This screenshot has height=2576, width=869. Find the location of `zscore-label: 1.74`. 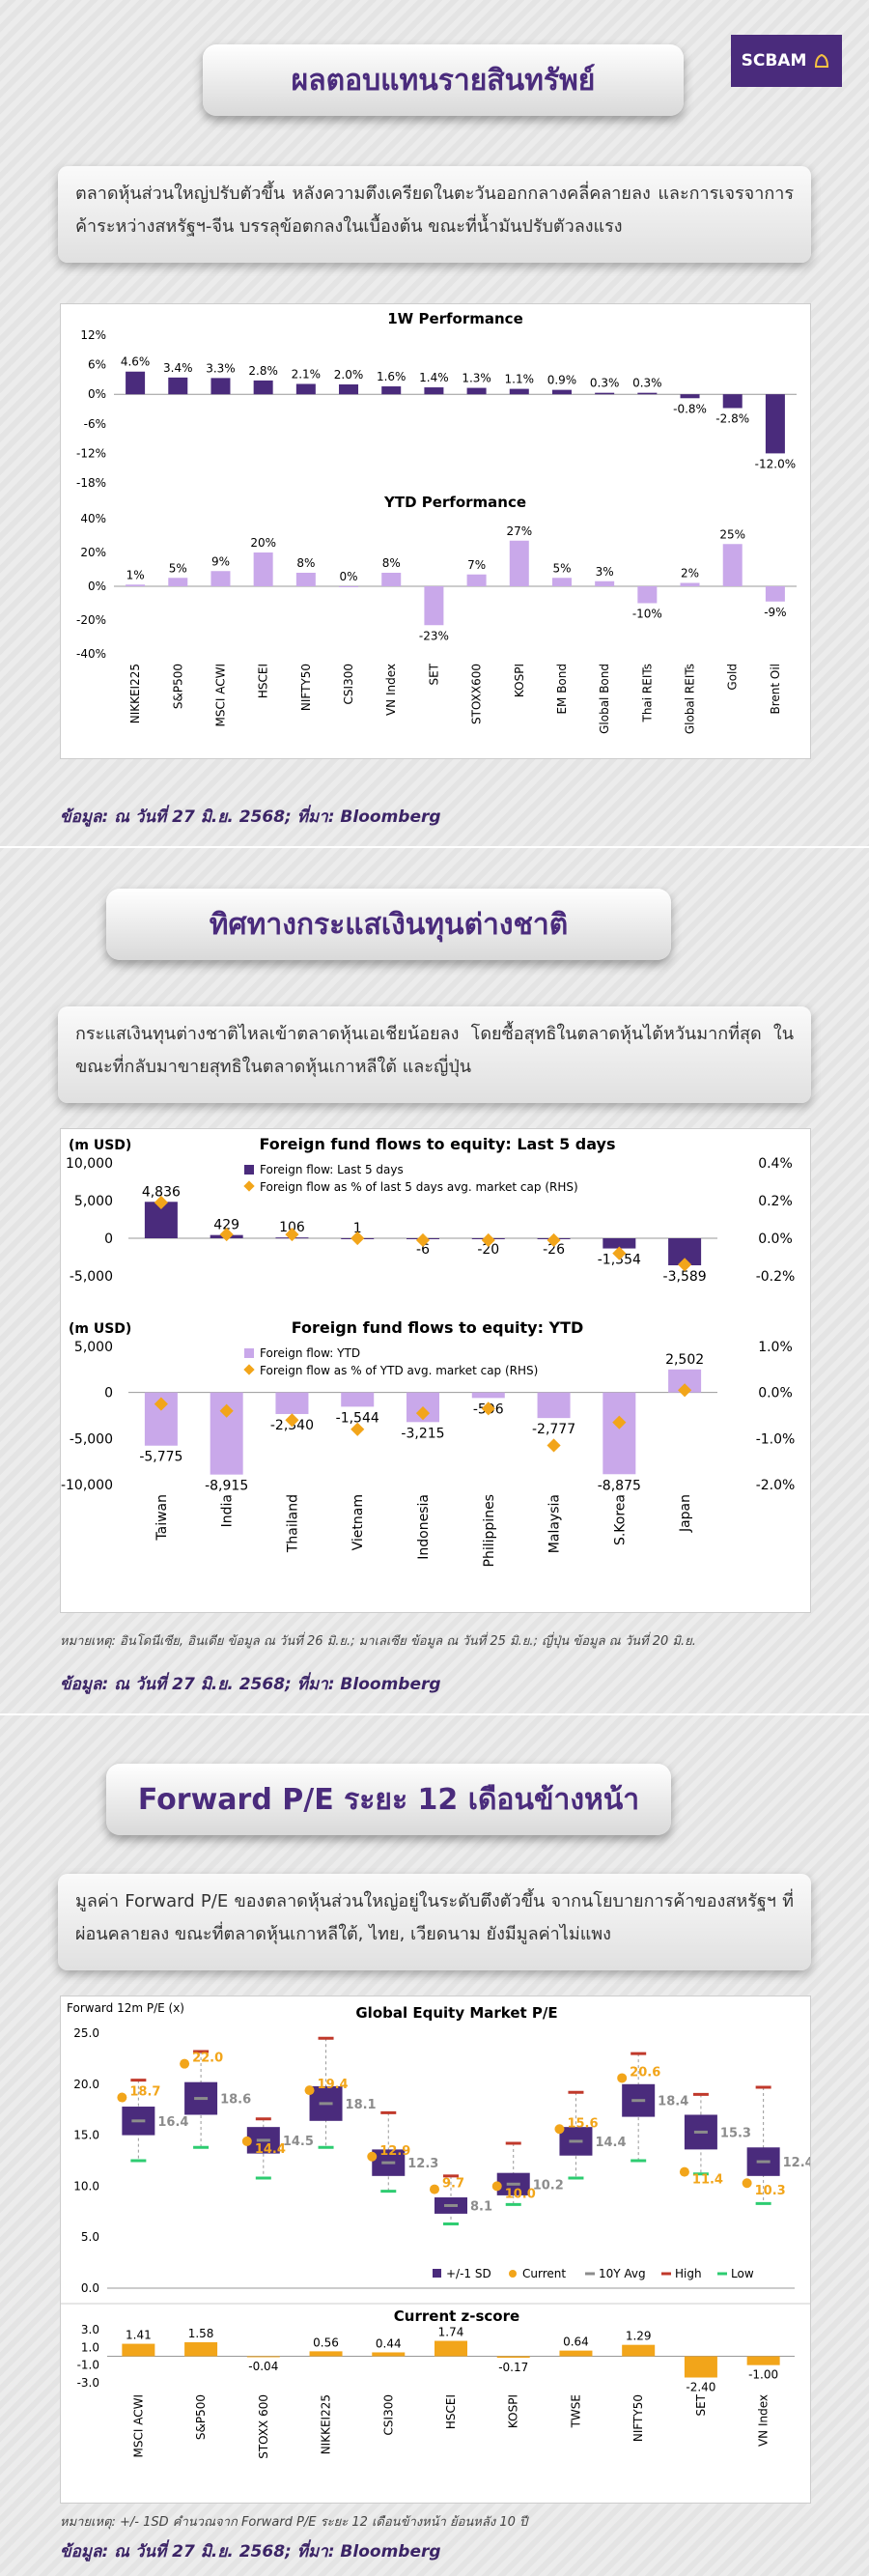

zscore-label: 1.74 is located at coordinates (451, 2332).